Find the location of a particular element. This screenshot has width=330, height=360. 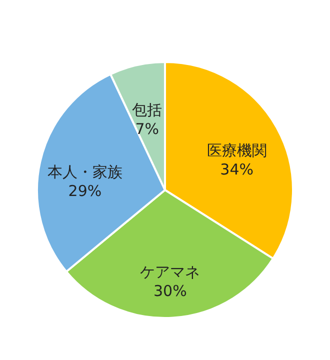

slice-label: 医療機関 is located at coordinates (236, 150).